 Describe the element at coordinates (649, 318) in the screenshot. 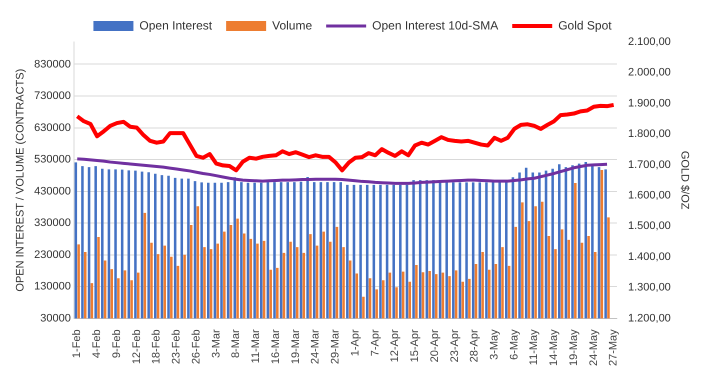

I see `y2-tick-label: 1.200,00` at that location.